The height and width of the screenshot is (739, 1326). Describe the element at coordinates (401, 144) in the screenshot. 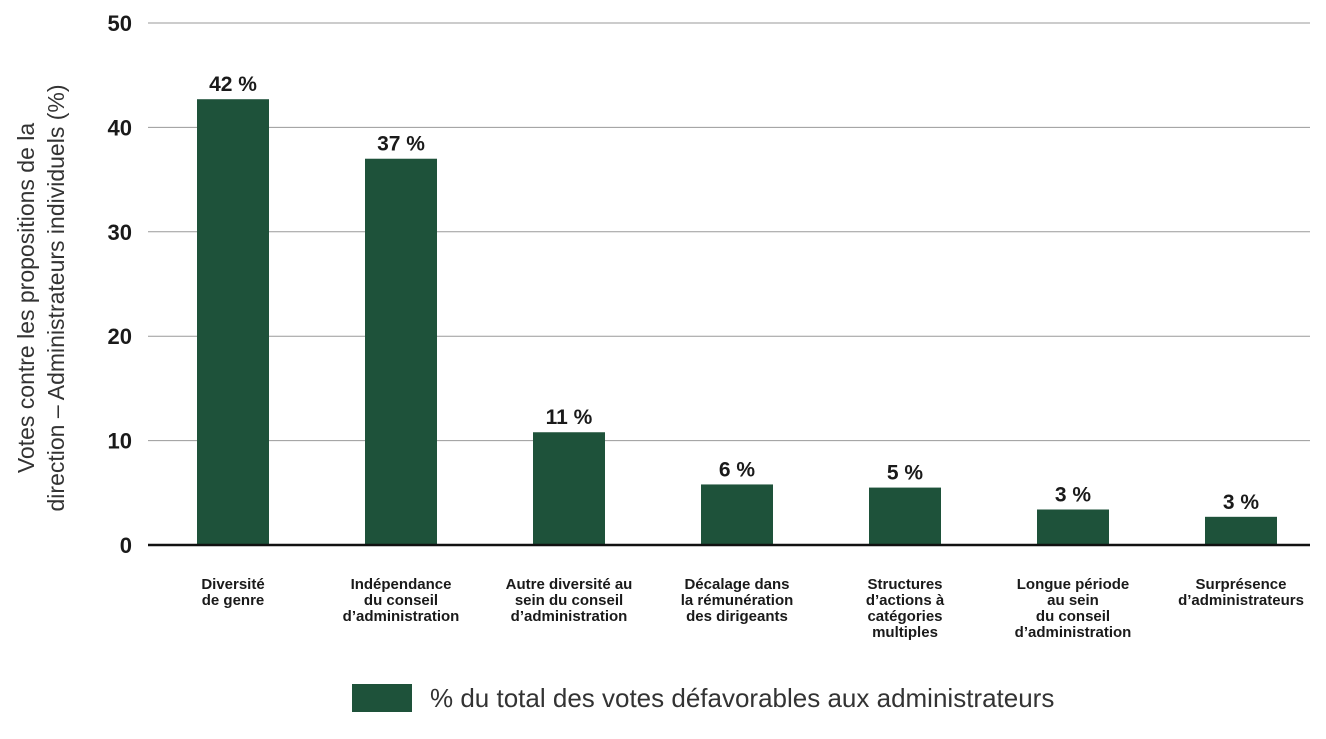

I see `data-label: 37 %` at that location.